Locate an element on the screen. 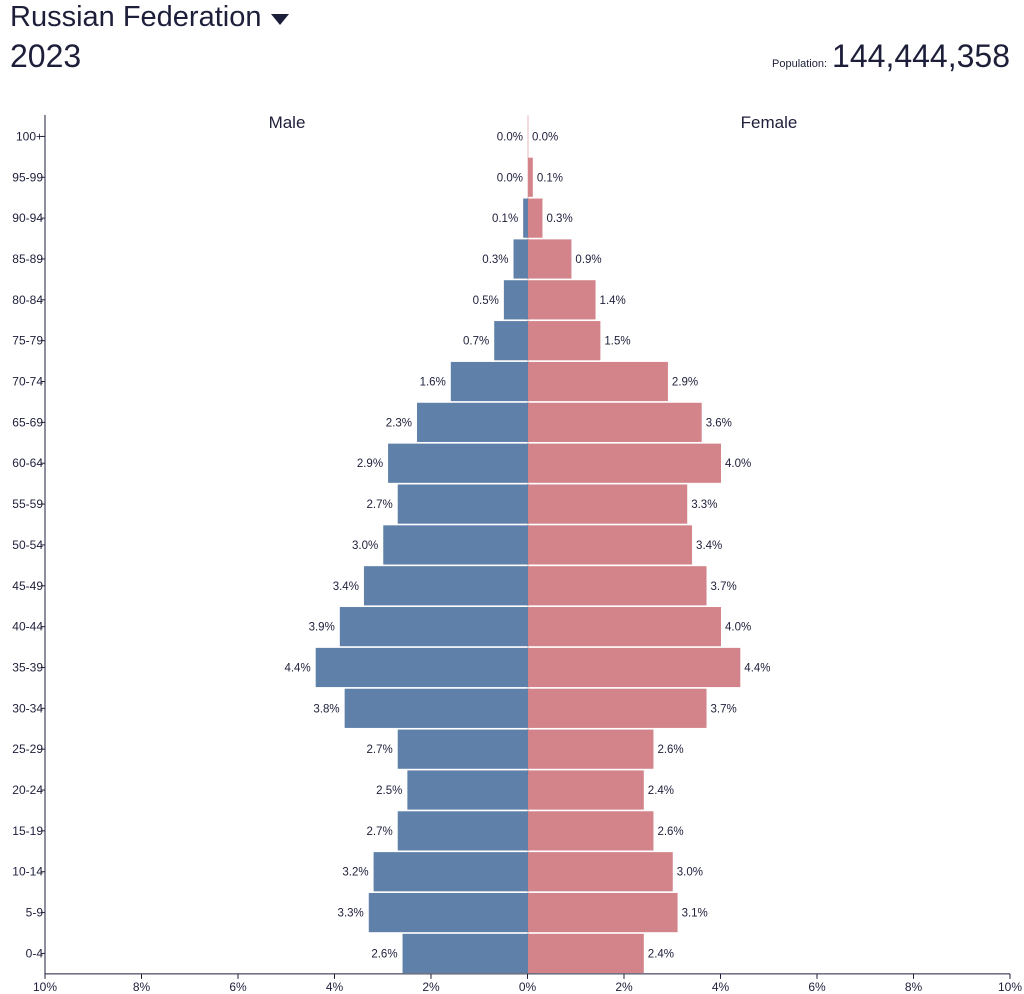 The width and height of the screenshot is (1024, 994). age-group-label: 30-34 is located at coordinates (27, 708).